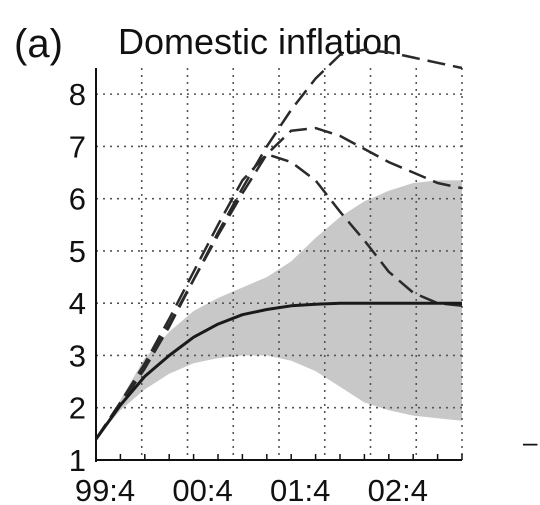 The width and height of the screenshot is (540, 505). I want to click on y-tick-label: 3, so click(77, 355).